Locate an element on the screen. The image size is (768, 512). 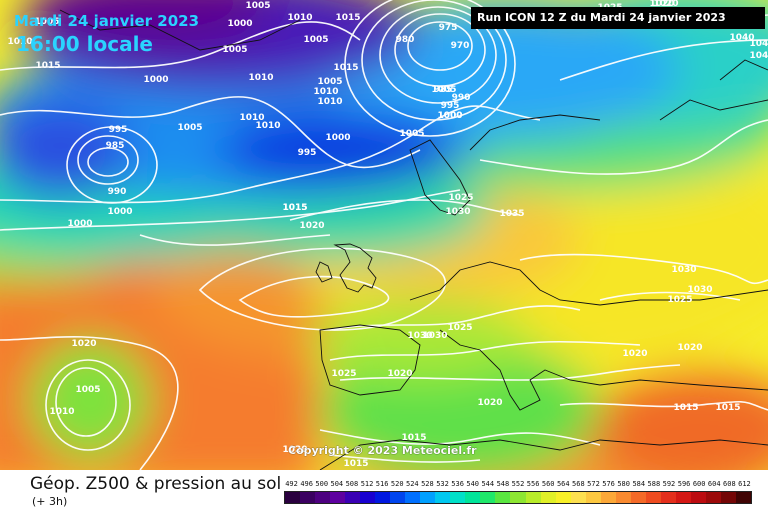
scale-value: 612 is located at coordinates (744, 484).